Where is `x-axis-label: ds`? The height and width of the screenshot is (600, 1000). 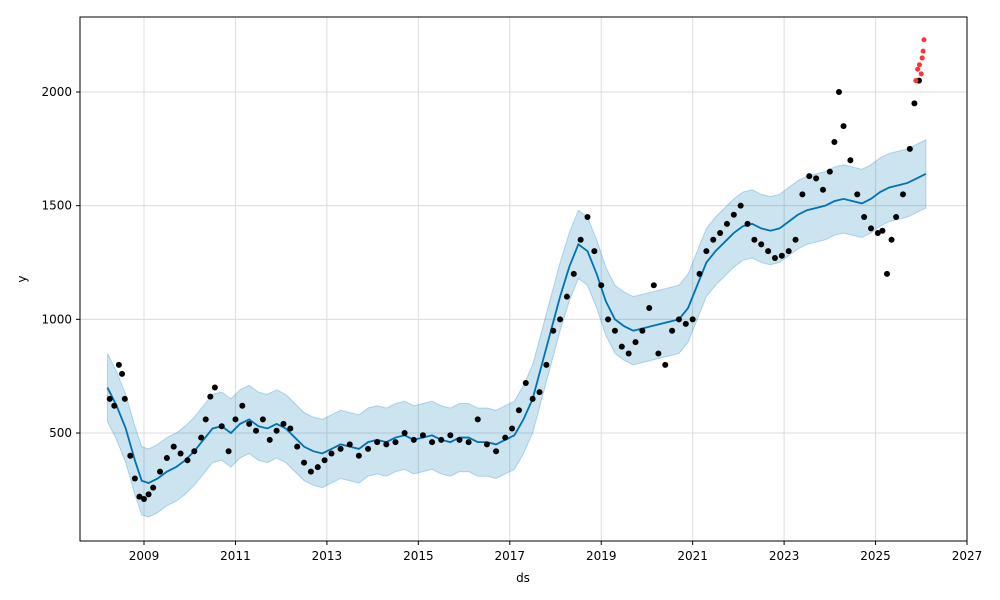
x-axis-label: ds is located at coordinates (523, 578).